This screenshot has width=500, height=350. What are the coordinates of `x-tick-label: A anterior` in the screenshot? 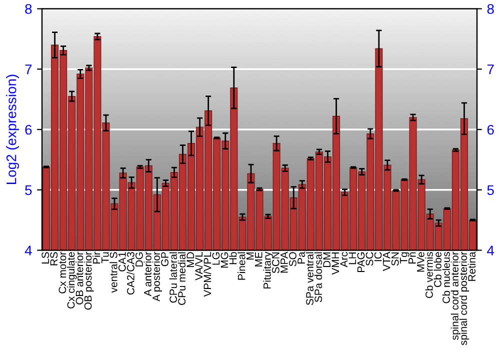 It's located at (148, 274).